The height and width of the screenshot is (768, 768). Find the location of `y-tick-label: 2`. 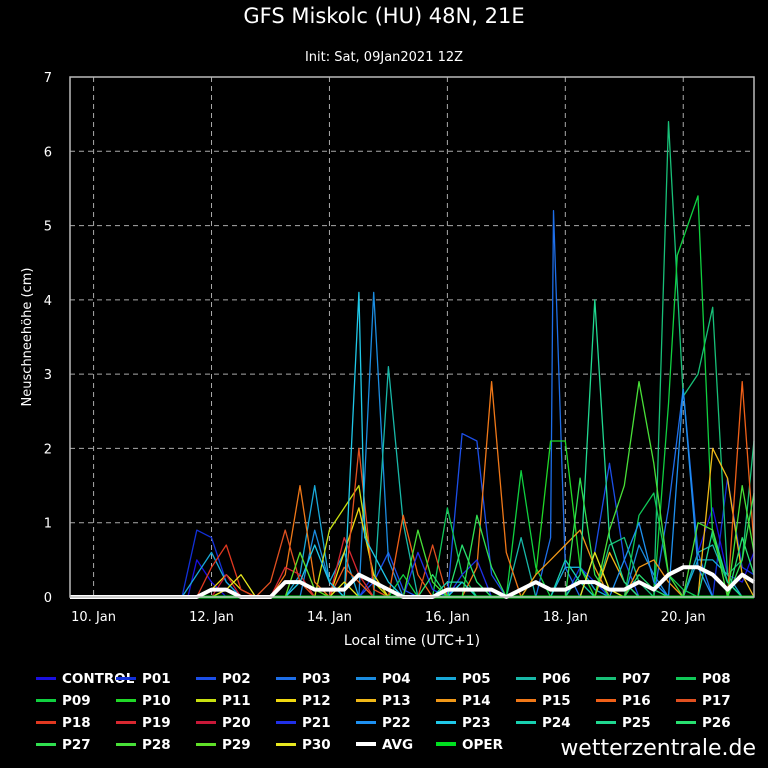

y-tick-label: 2 is located at coordinates (48, 449).